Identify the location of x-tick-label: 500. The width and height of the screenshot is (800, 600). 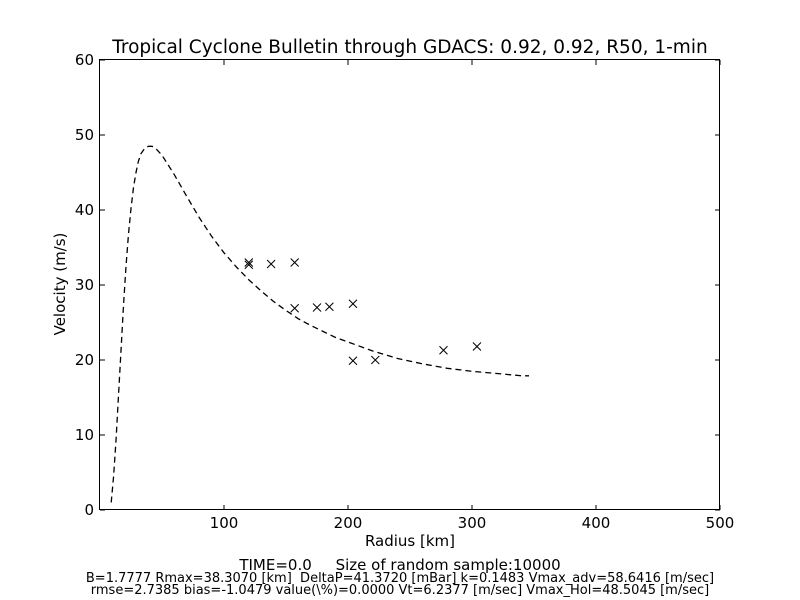
(720, 523).